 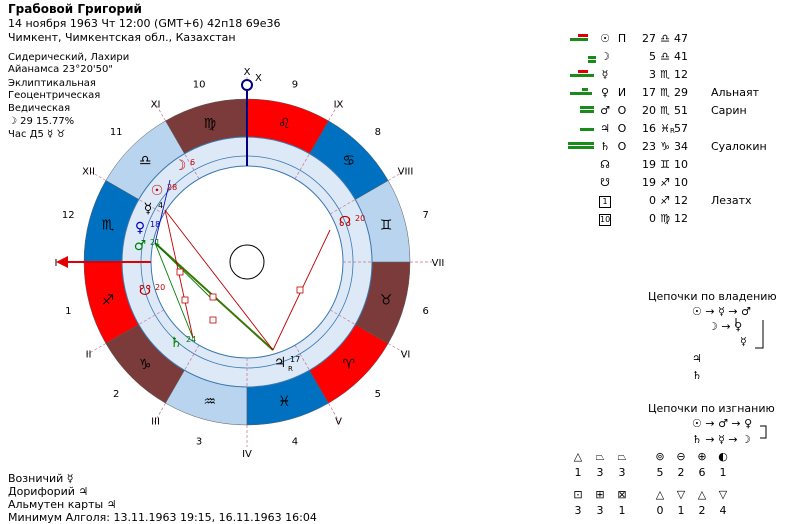 What do you see at coordinates (258, 78) in the screenshot?
I see `midheaven-label: X` at bounding box center [258, 78].